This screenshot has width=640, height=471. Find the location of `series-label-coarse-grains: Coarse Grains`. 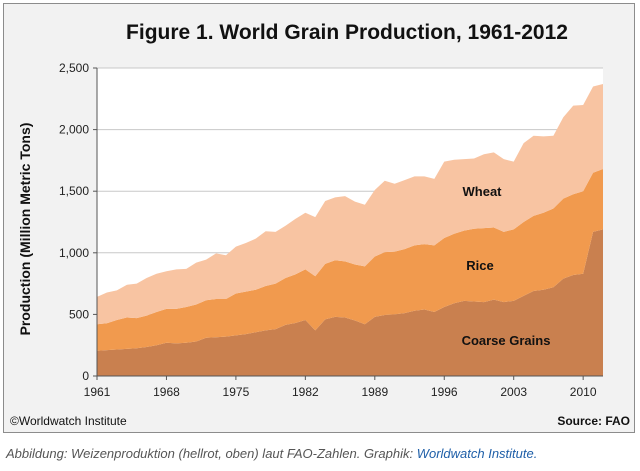

series-label-coarse-grains: Coarse Grains is located at coordinates (506, 340).